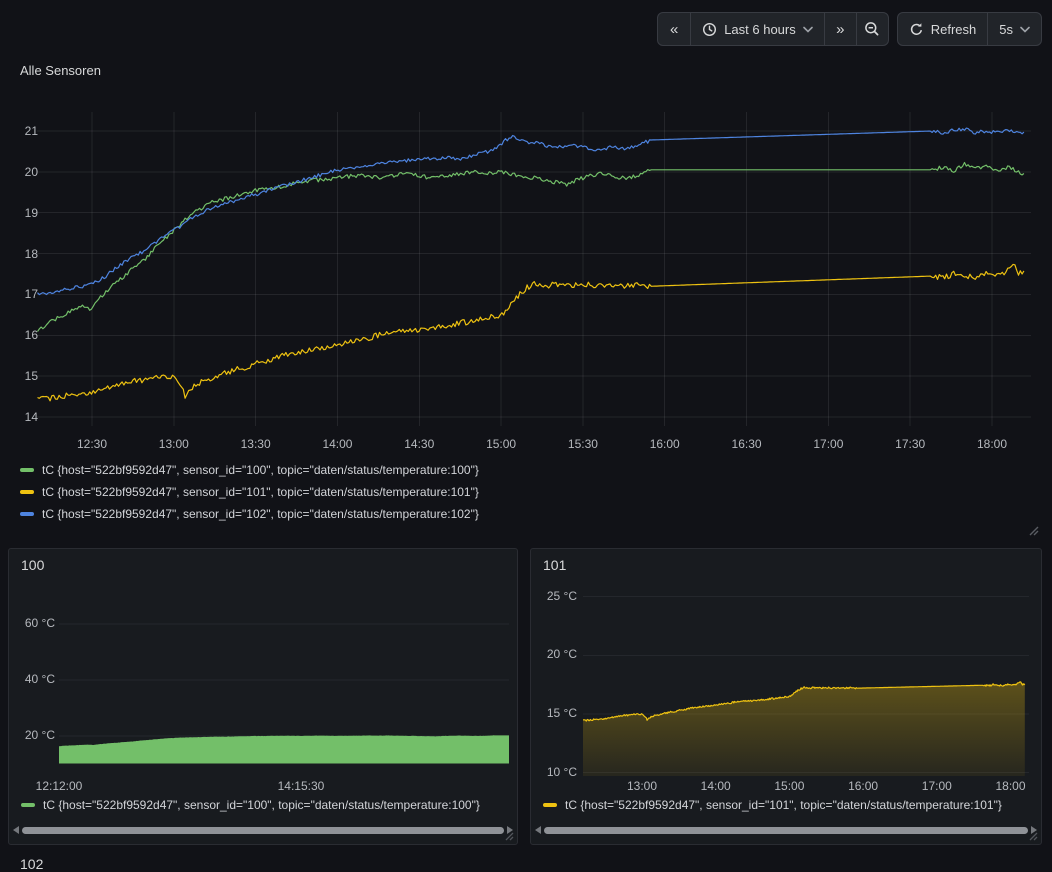 This screenshot has width=1052, height=872. What do you see at coordinates (337, 444) in the screenshot?
I see `x-axis-tick: 14:00` at bounding box center [337, 444].